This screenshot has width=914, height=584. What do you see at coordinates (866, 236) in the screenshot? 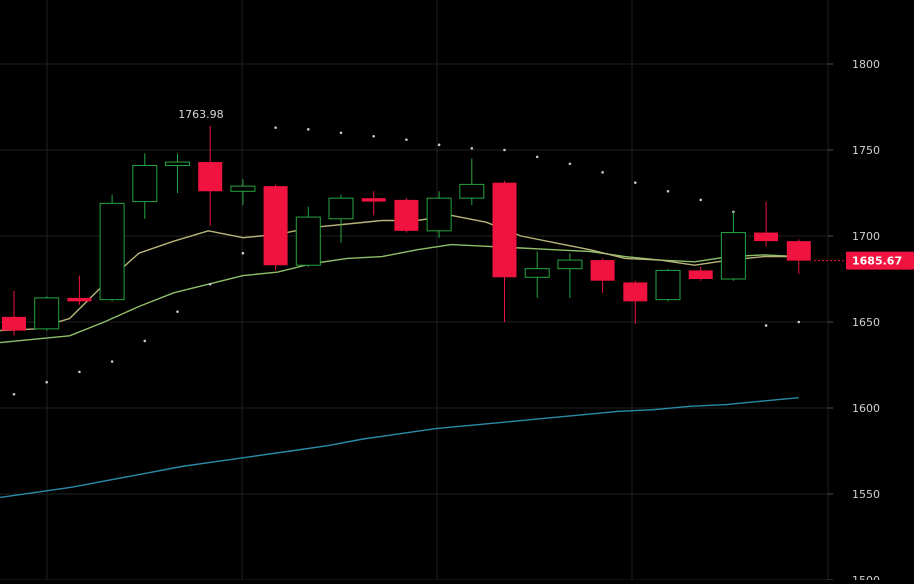
I see `y-tick-label: 1700` at bounding box center [866, 236].